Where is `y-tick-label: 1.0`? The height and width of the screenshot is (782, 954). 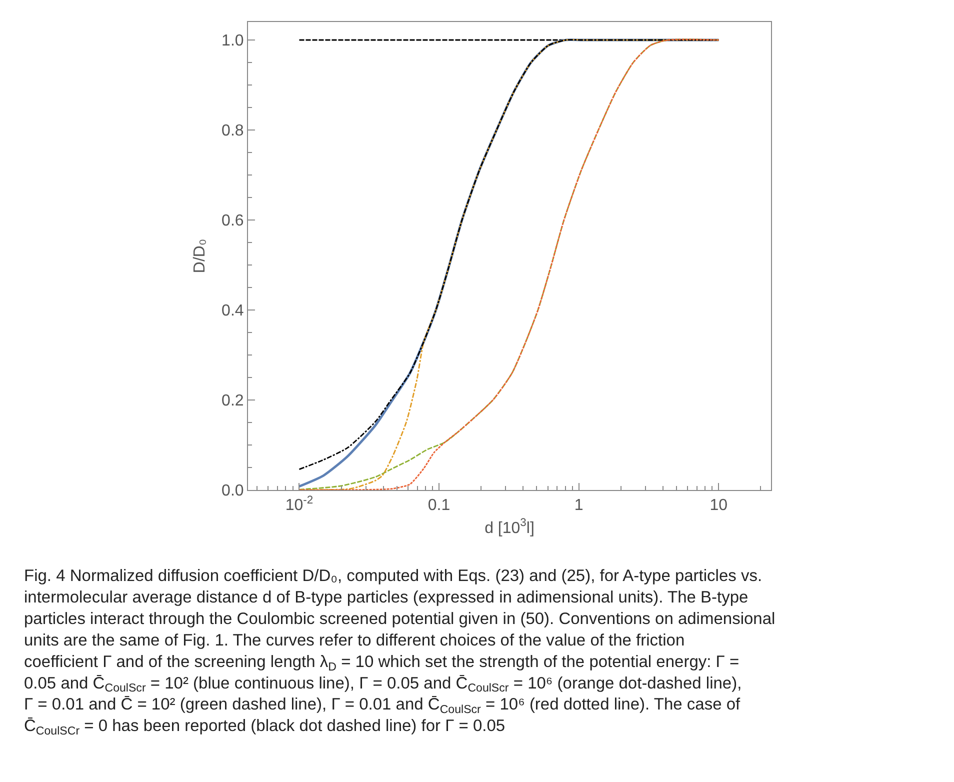
y-tick-label: 1.0 is located at coordinates (233, 41).